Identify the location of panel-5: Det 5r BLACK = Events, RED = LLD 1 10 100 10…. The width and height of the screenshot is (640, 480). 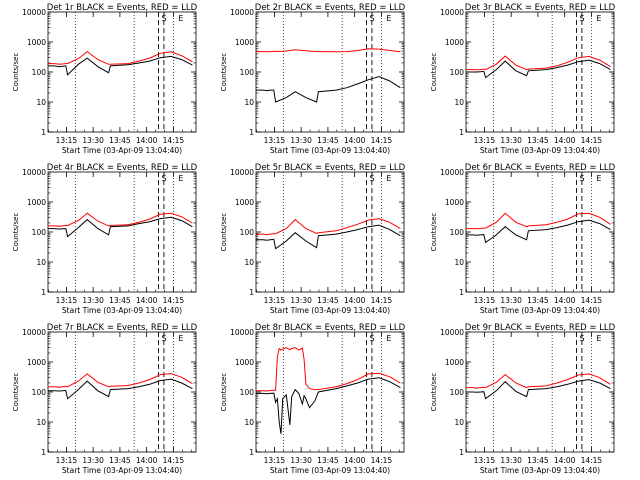
(313, 239).